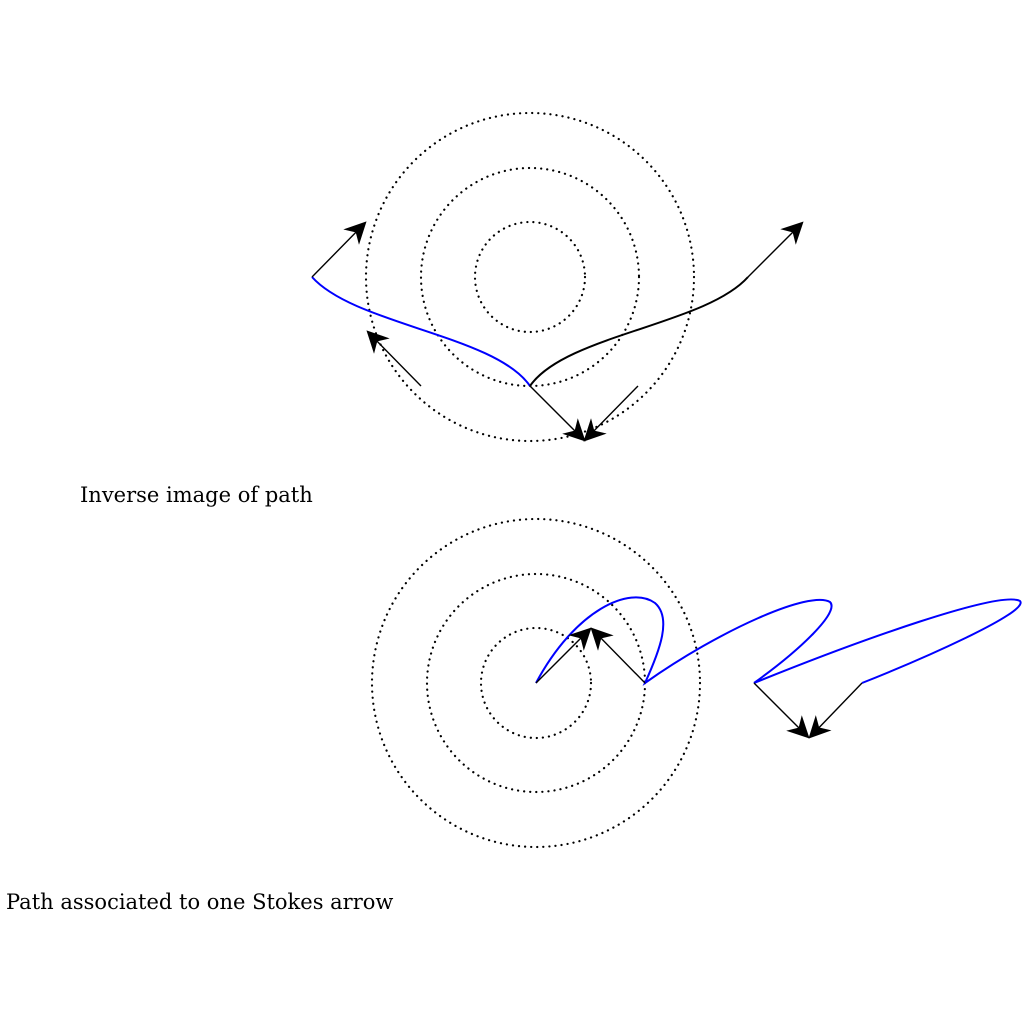 Image resolution: width=1024 pixels, height=1024 pixels. I want to click on top-outer-dotted-circle, so click(530, 277).